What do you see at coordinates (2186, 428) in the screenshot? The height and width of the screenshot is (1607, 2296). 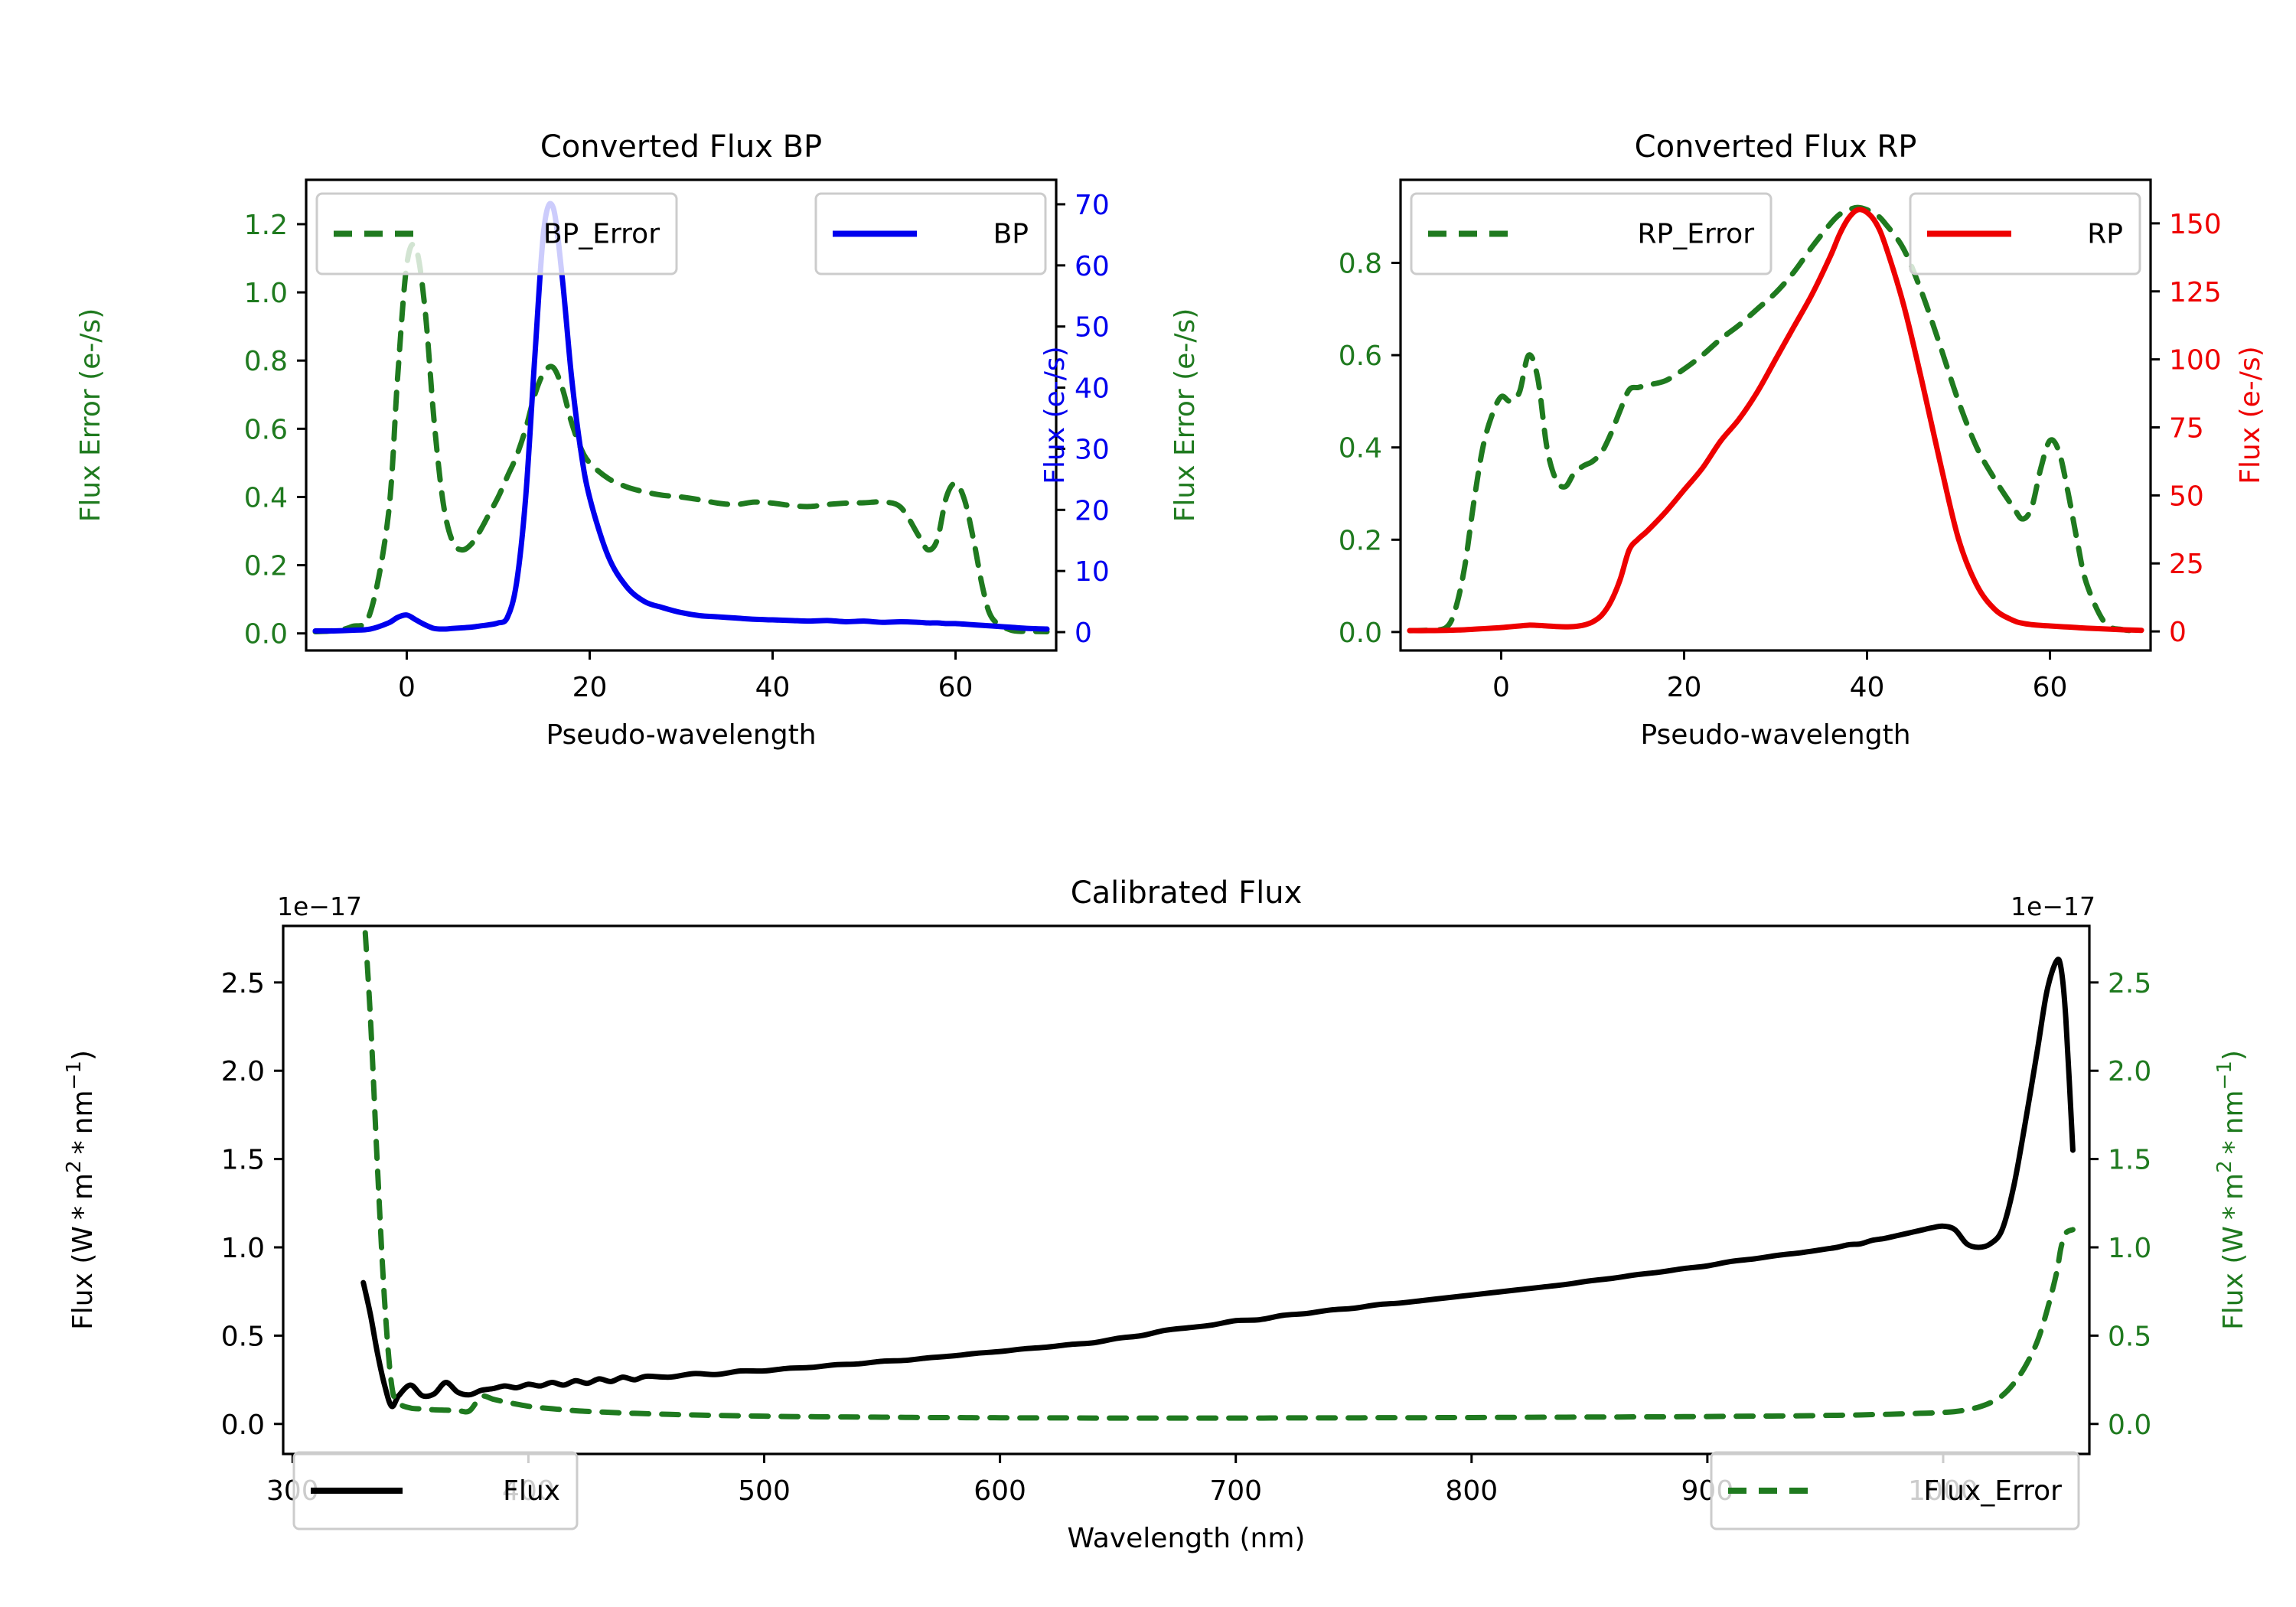 I see `y-tick-label-right: 75` at bounding box center [2186, 428].